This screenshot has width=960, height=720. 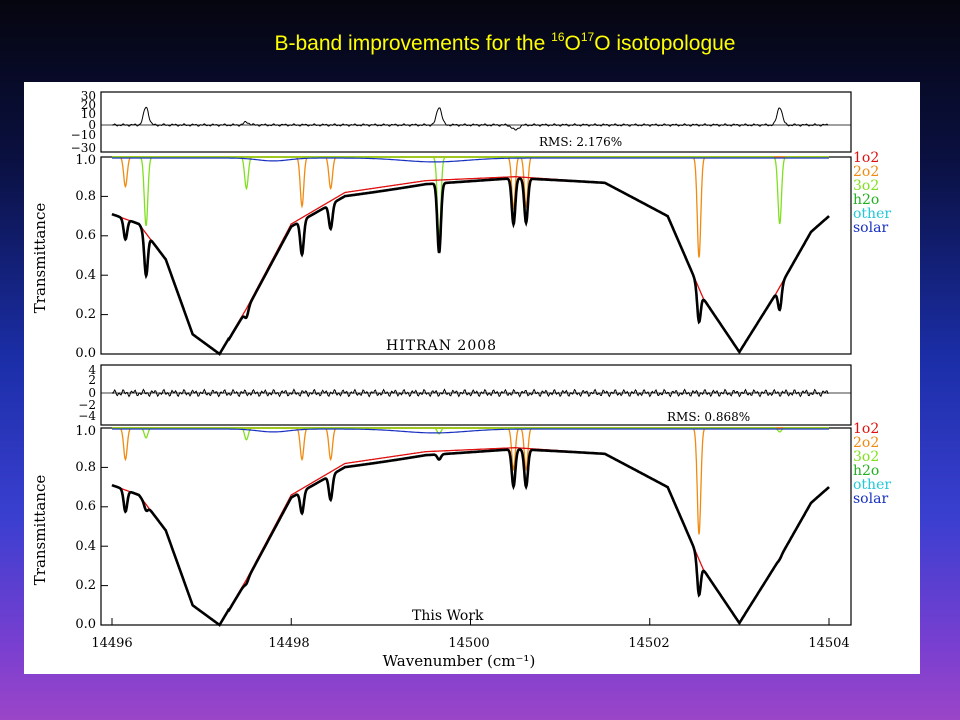 What do you see at coordinates (85, 235) in the screenshot?
I see `top-ytick-3: 0.6` at bounding box center [85, 235].